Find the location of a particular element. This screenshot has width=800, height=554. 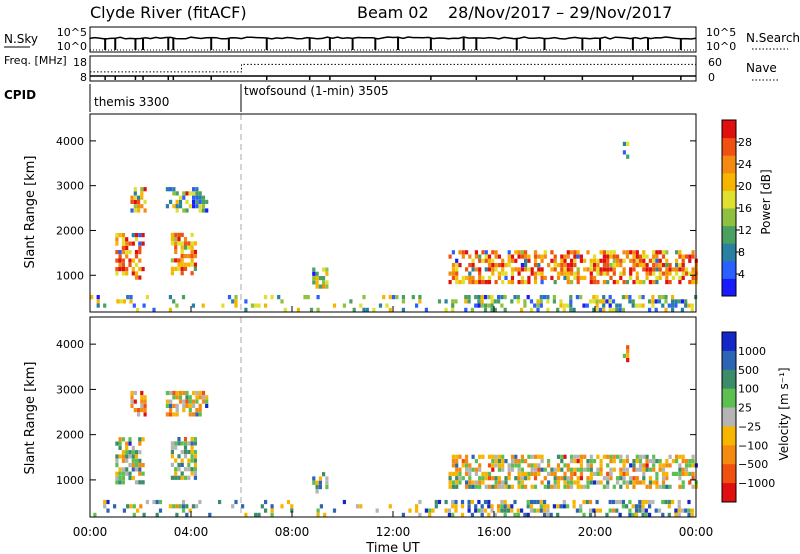

power-cbar-tick-label: 4 is located at coordinates (741, 274).